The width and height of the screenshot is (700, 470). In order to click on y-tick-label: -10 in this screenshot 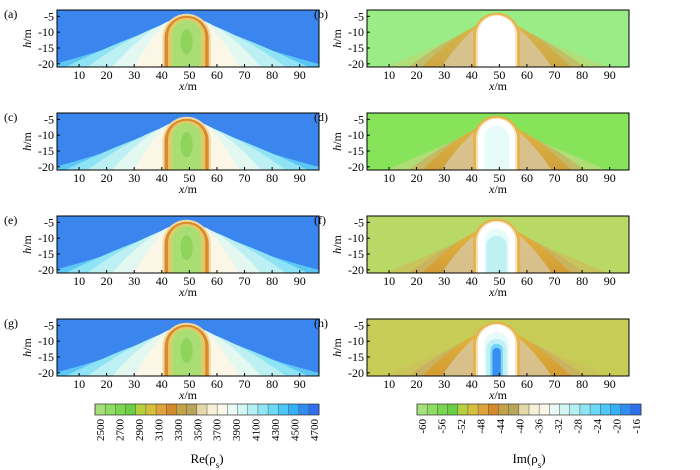, I will do `click(46, 135)`.